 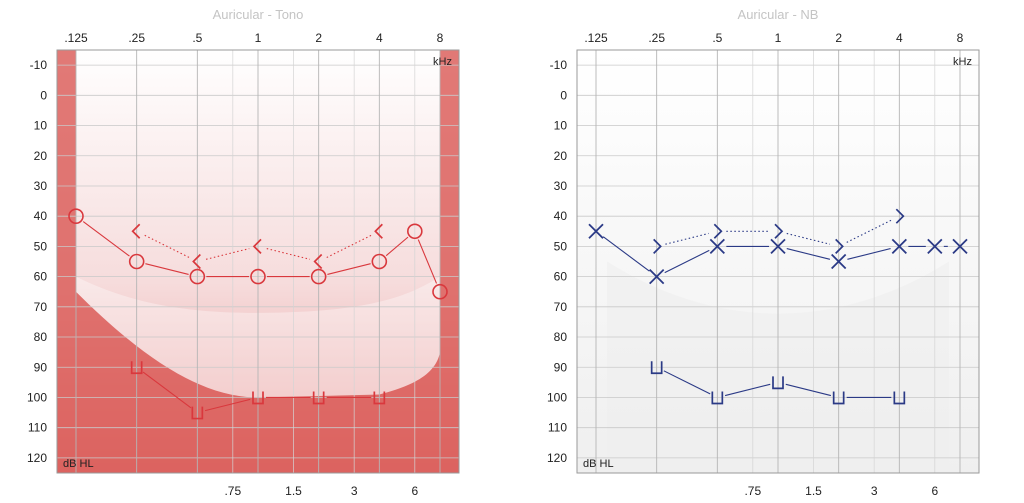 I want to click on x-tick-top-label: .25, so click(x=136, y=38).